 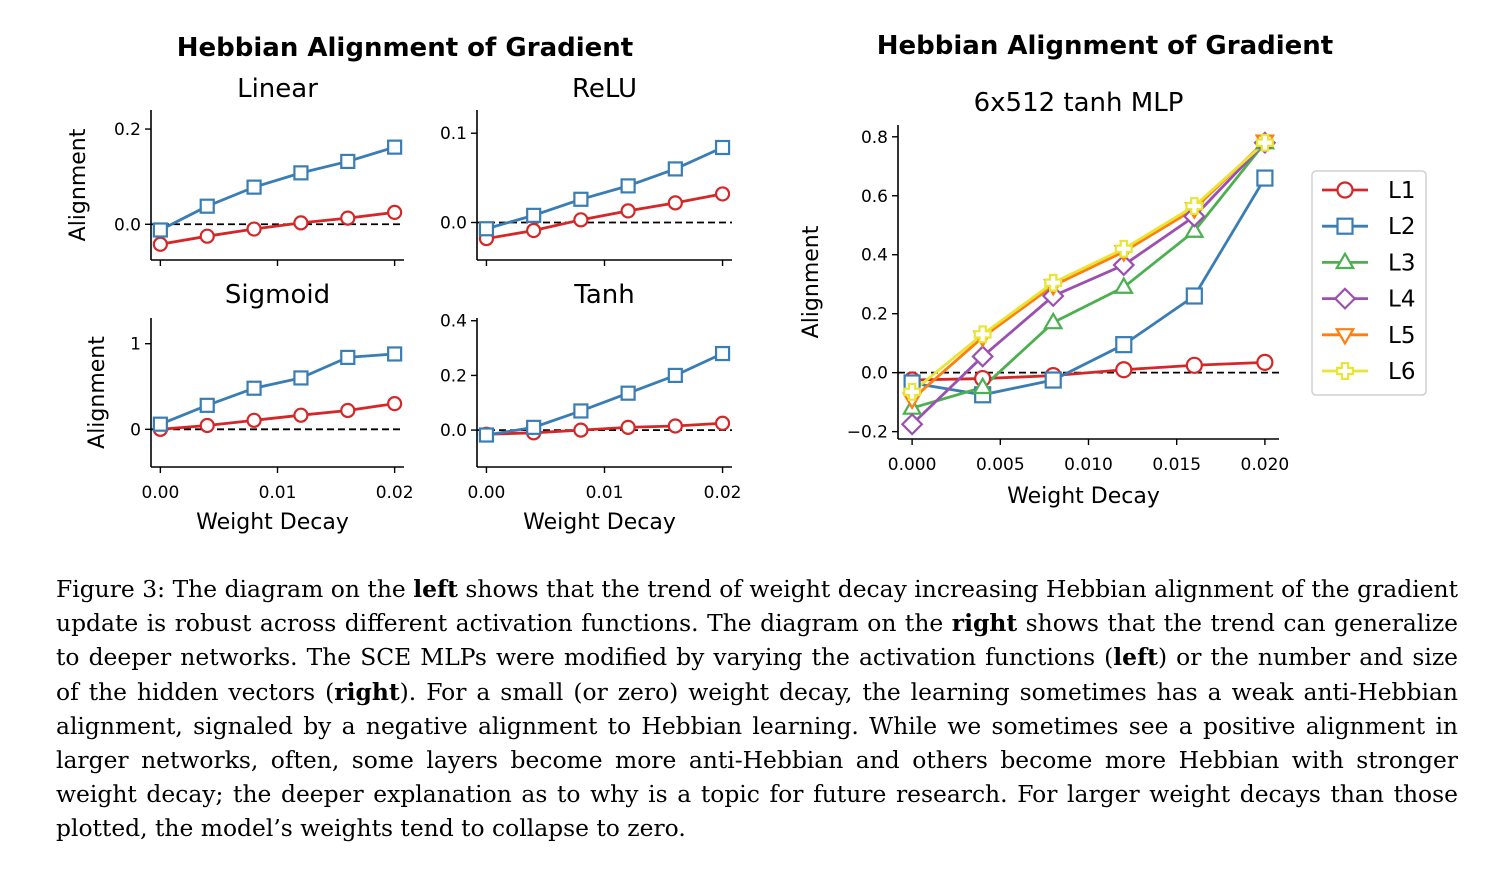 I want to click on x-axis-label: Weight Decay, so click(x=272, y=522).